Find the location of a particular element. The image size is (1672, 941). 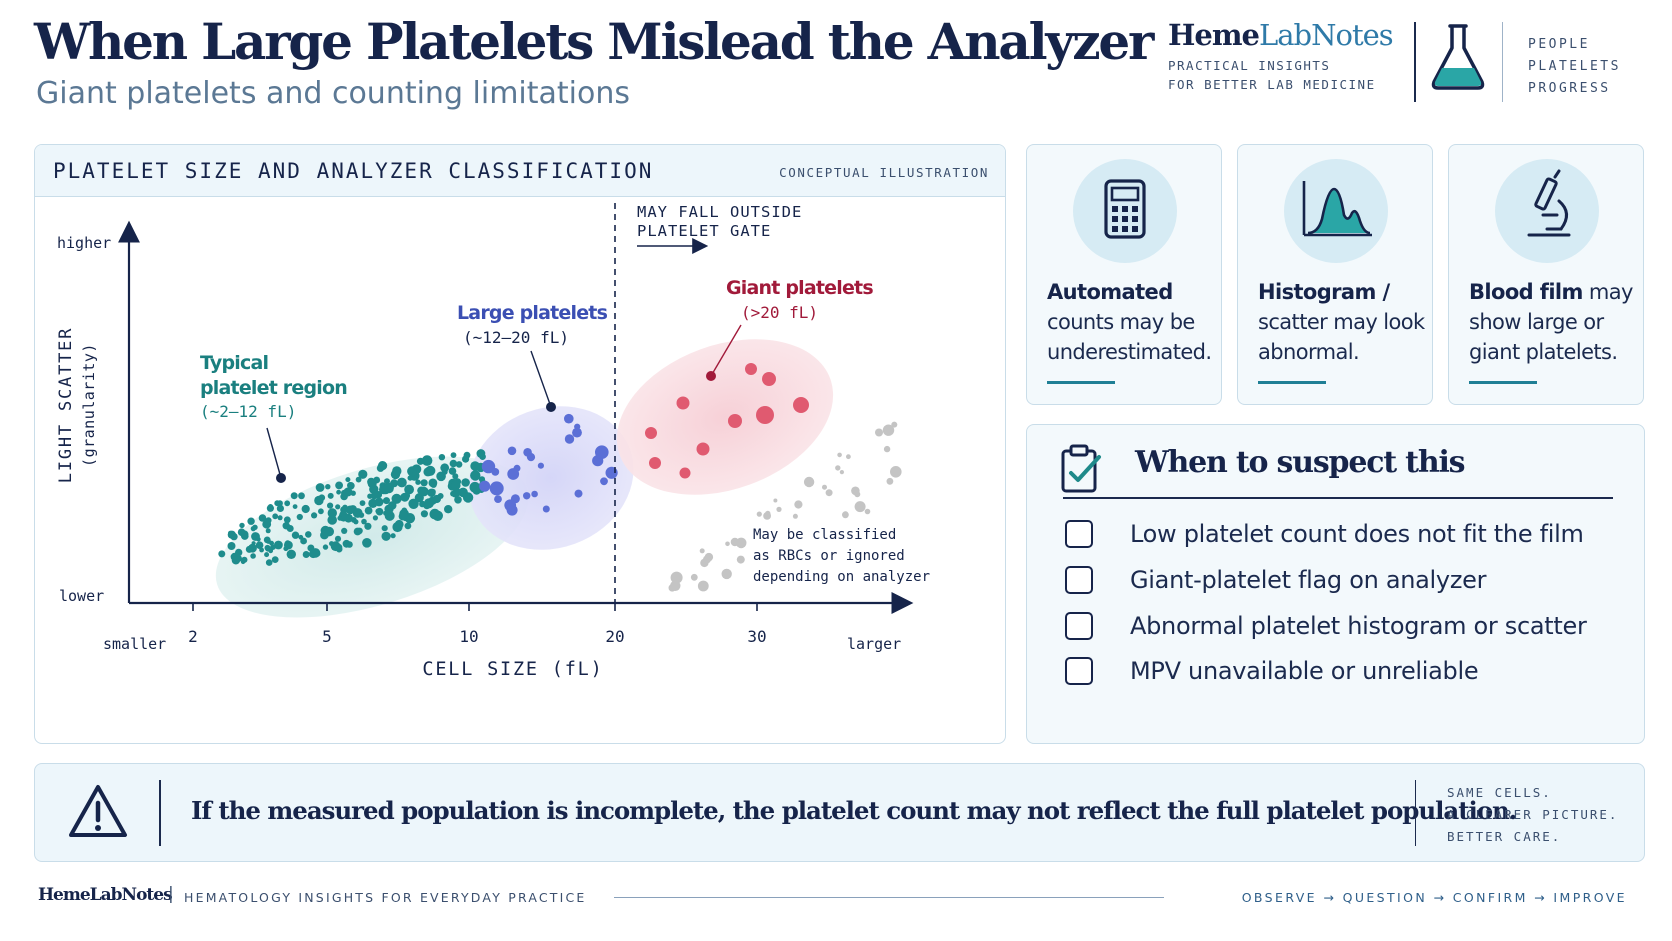

x-axis-title: CELL SIZE (fL) is located at coordinates (512, 669).